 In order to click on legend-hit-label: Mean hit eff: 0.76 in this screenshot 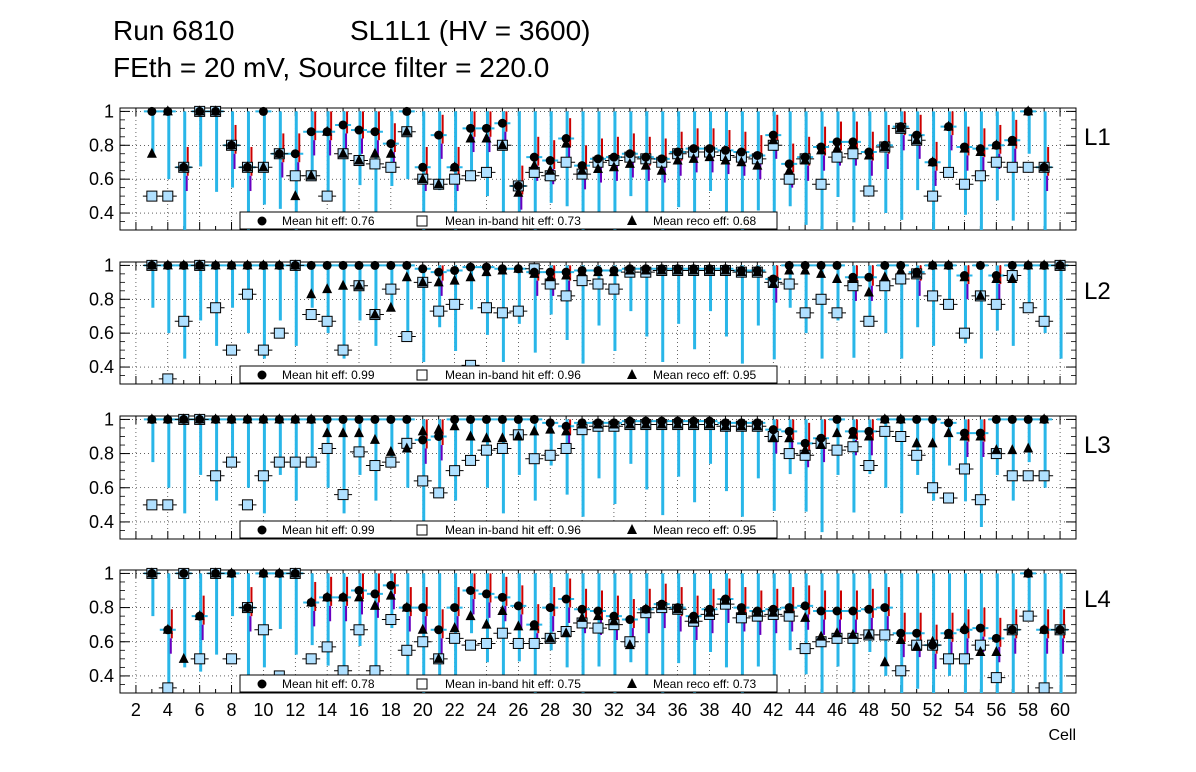, I will do `click(328, 221)`.